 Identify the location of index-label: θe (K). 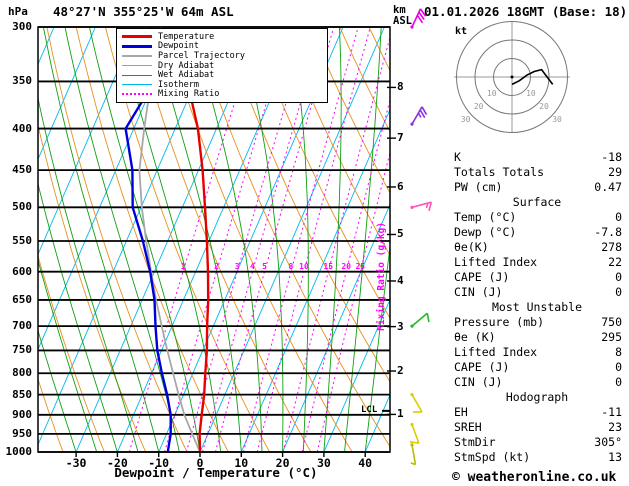
(475, 337).